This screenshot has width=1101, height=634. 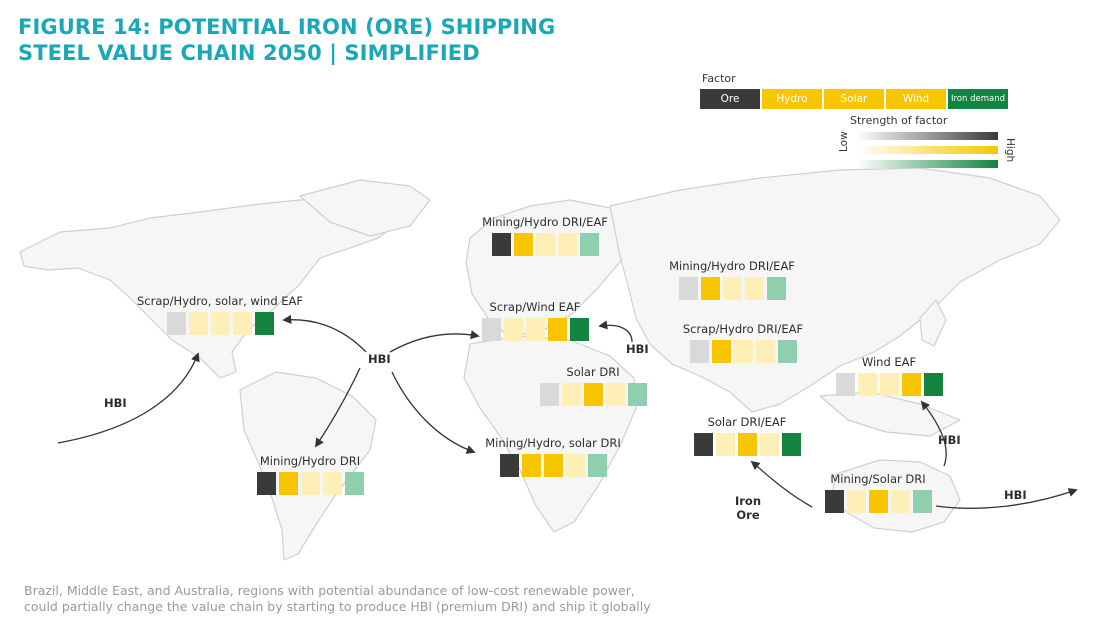 I want to click on region-label: Mining/Hydro DRI/EAF, so click(x=545, y=222).